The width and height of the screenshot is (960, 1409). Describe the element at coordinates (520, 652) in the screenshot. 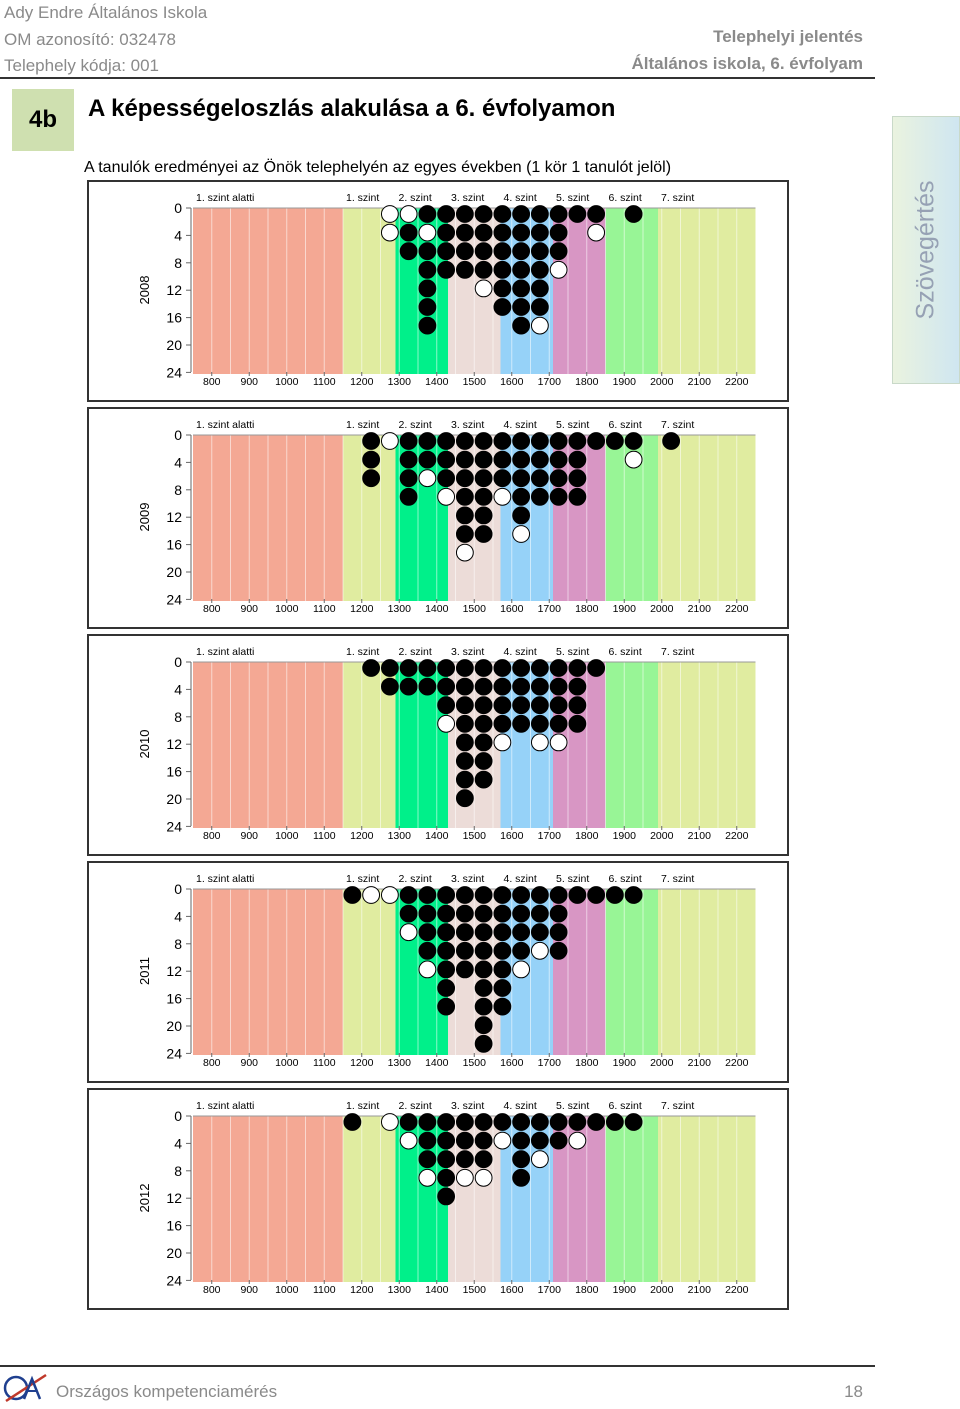

I see `level-label: 4. szint` at that location.